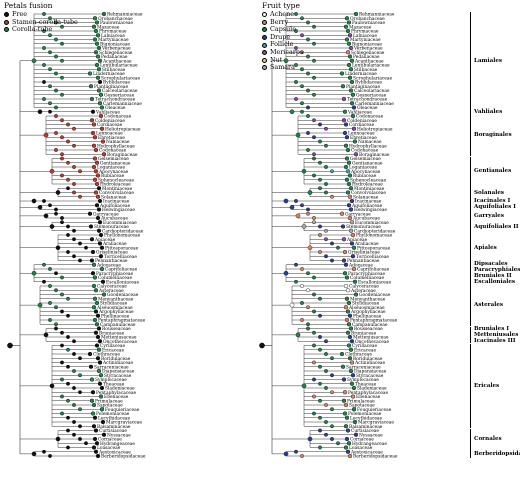  What do you see at coordinates (116, 202) in the screenshot?
I see `taxon-label: Icacinaceae` at bounding box center [116, 202].